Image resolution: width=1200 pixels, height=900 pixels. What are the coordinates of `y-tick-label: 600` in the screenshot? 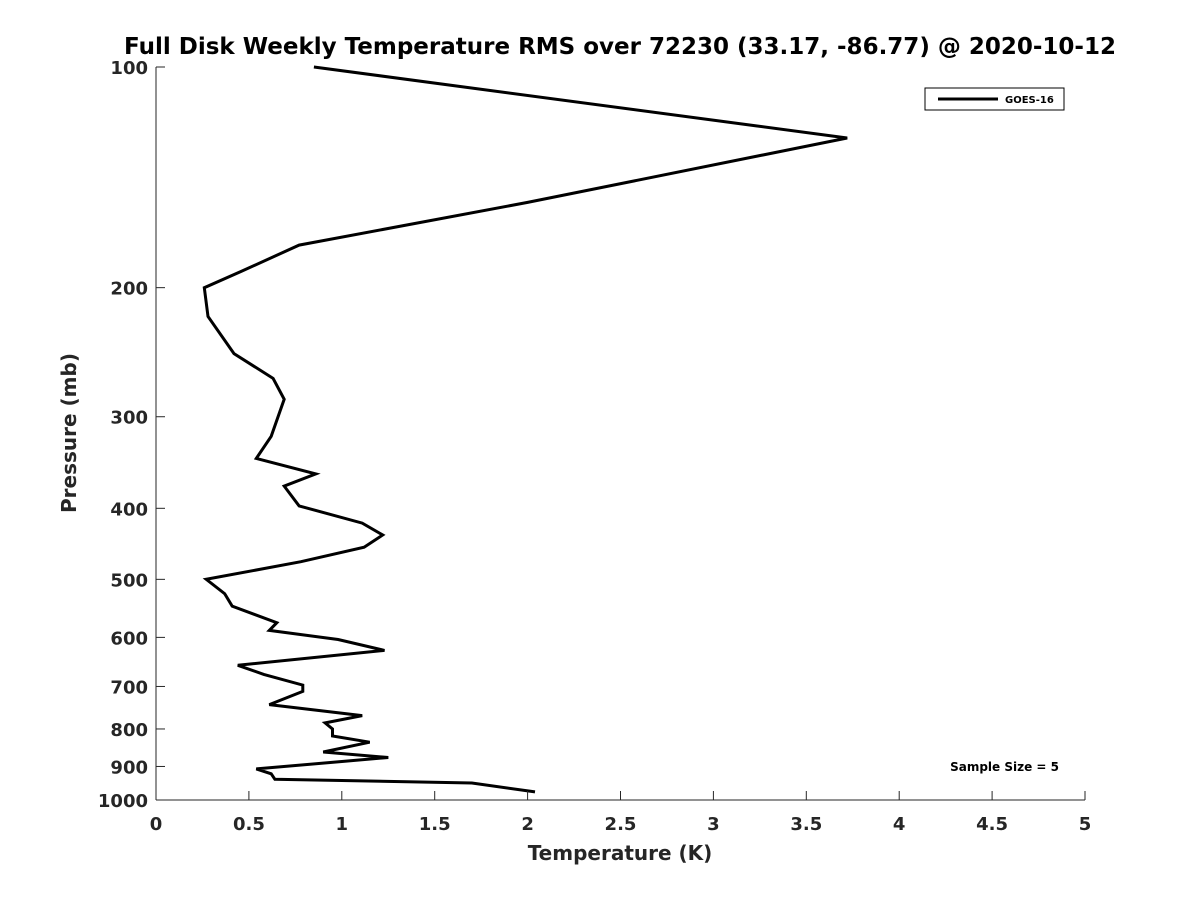 It's located at (129, 638).